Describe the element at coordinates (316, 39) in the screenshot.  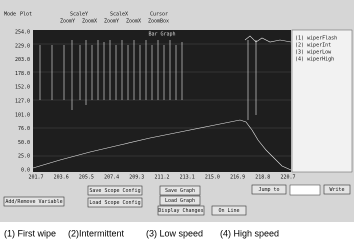
I see `legend-entry: (1) wiperFlash` at that location.